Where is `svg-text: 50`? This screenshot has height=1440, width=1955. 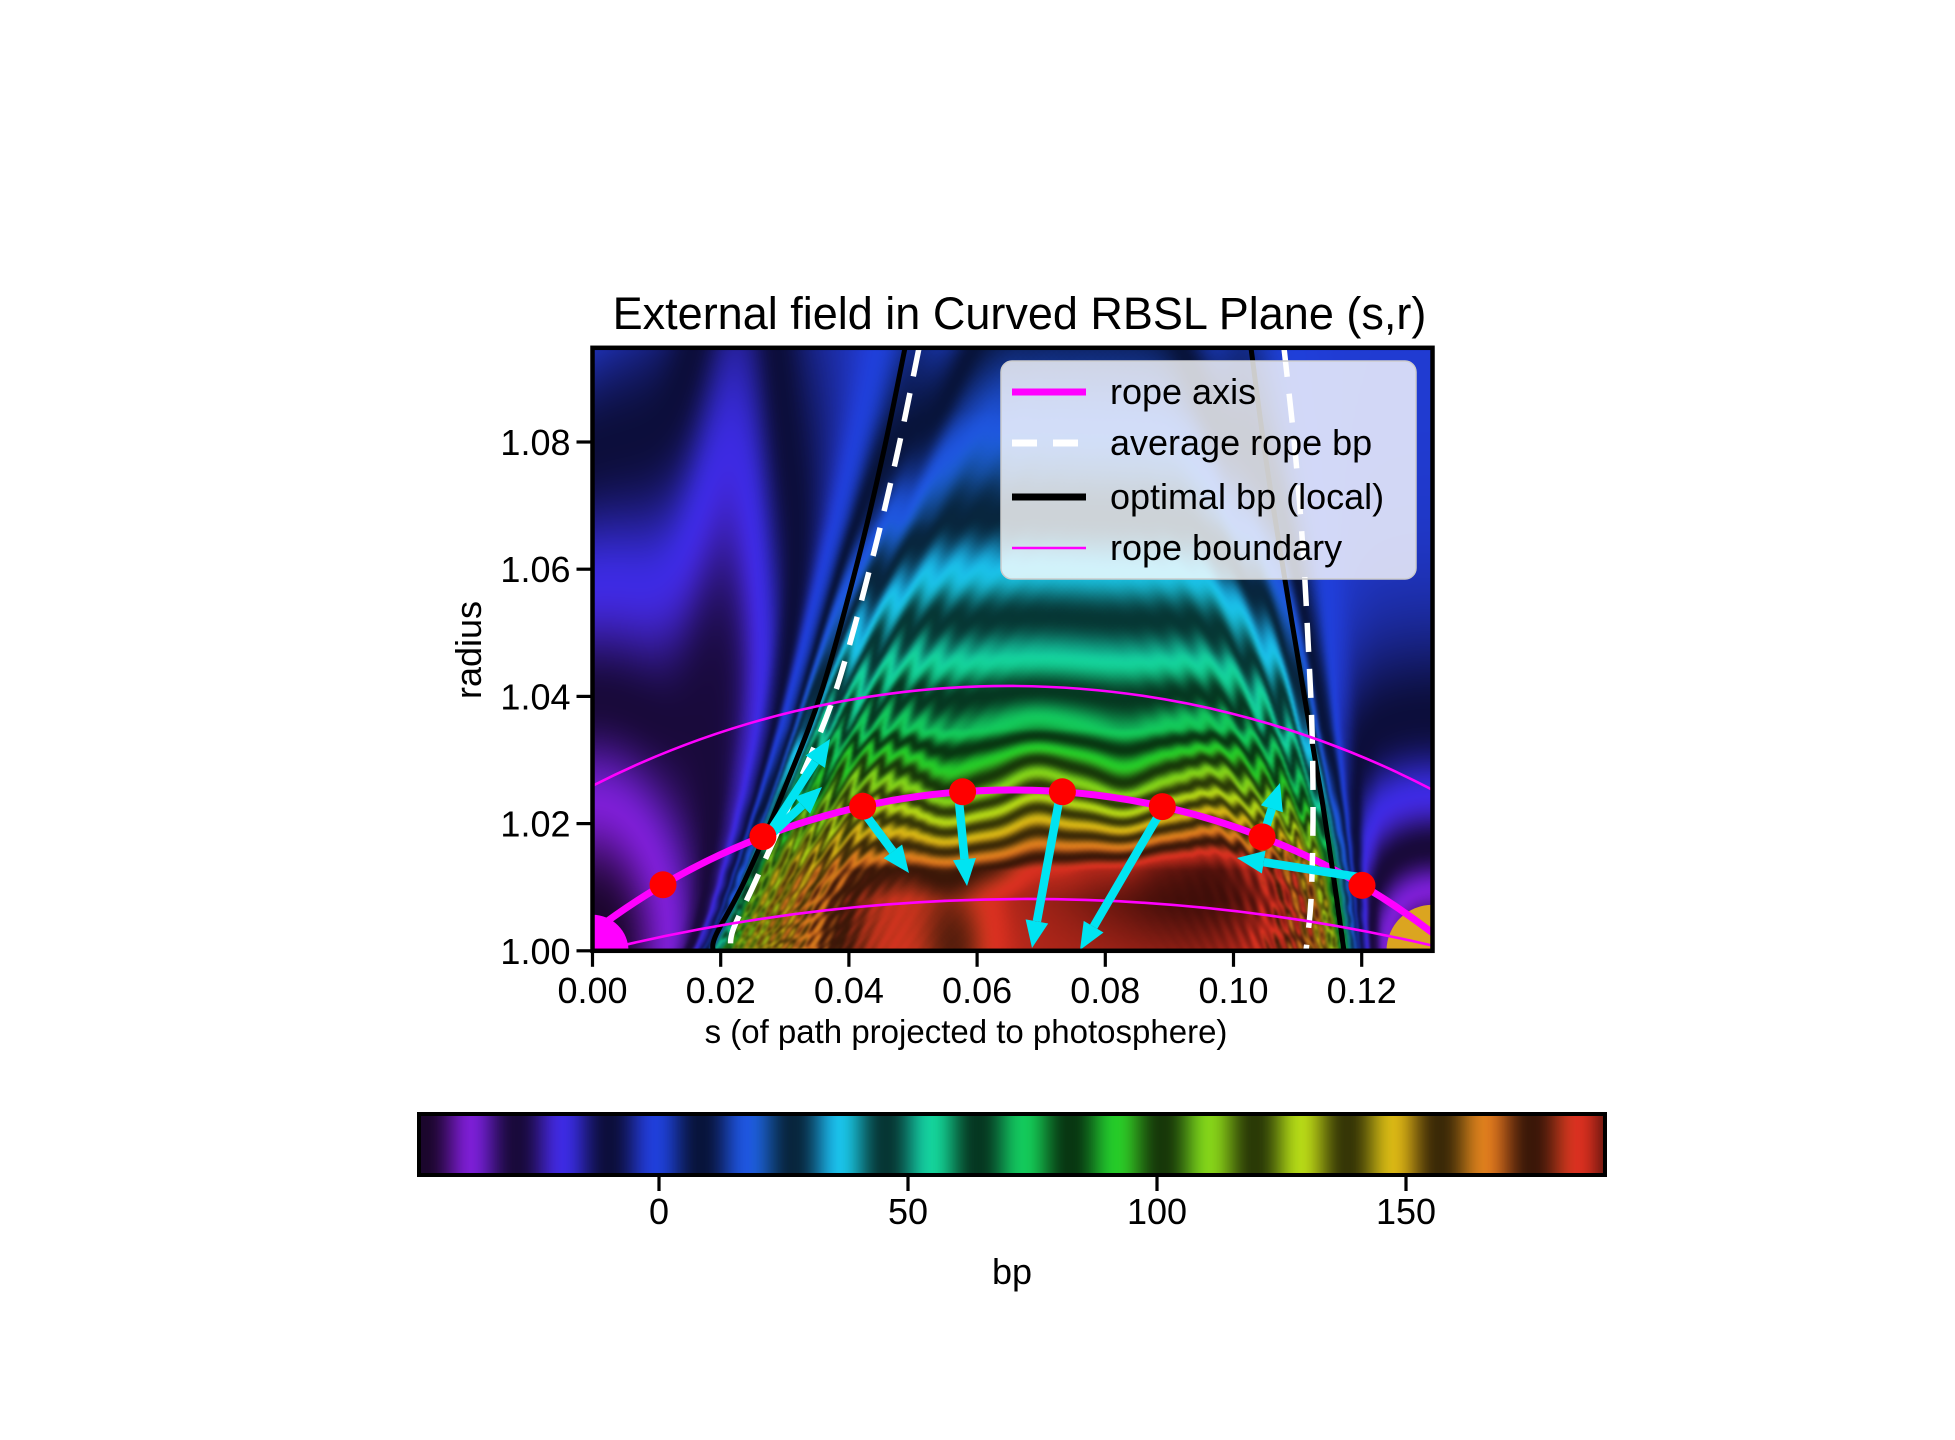
svg-text: 50 is located at coordinates (908, 1211).